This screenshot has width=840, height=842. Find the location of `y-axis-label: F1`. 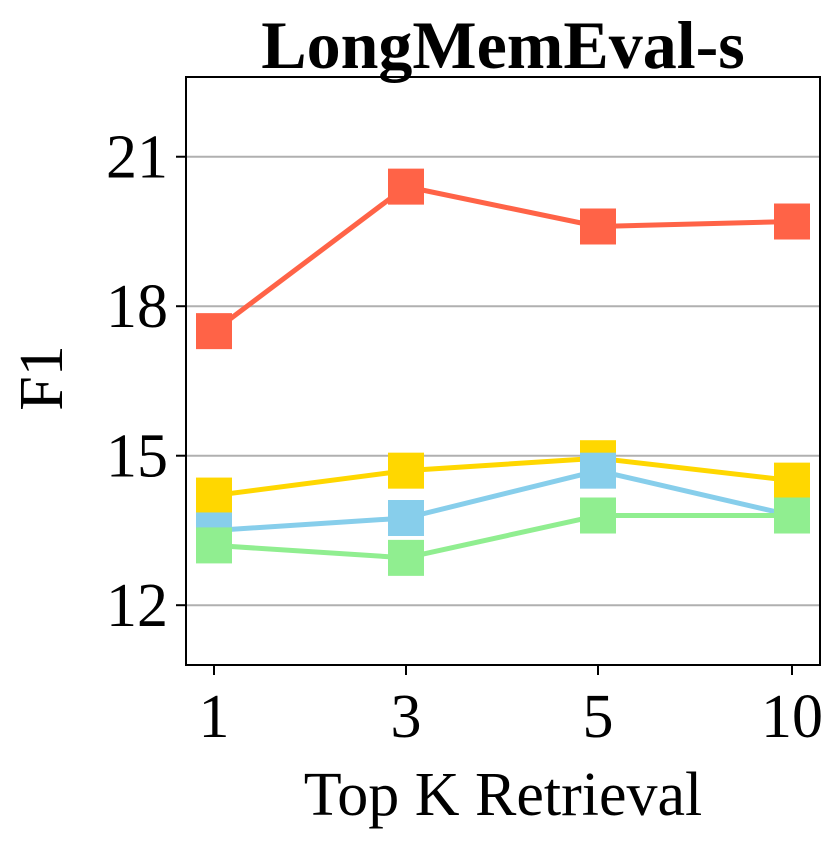

y-axis-label: F1 is located at coordinates (42, 377).